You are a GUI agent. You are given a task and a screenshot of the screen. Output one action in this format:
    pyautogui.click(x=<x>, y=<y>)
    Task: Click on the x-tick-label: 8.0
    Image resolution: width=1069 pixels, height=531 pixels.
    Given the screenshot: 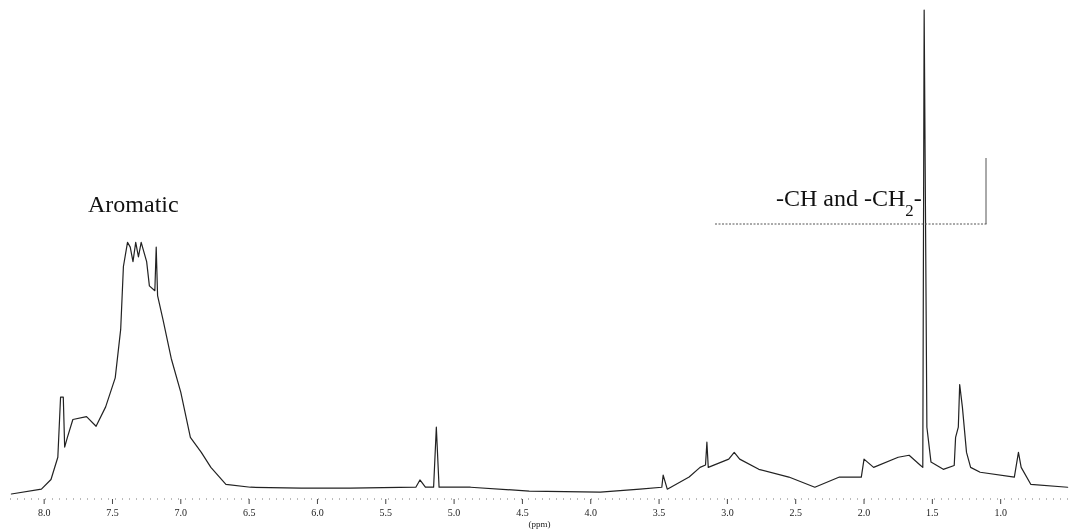 What is the action you would take?
    pyautogui.click(x=44, y=512)
    